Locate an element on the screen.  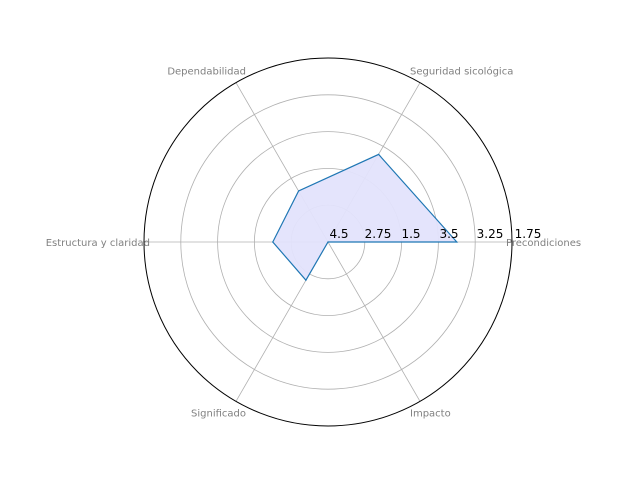
radial-tick-label-2: 2.75 is located at coordinates (378, 234).